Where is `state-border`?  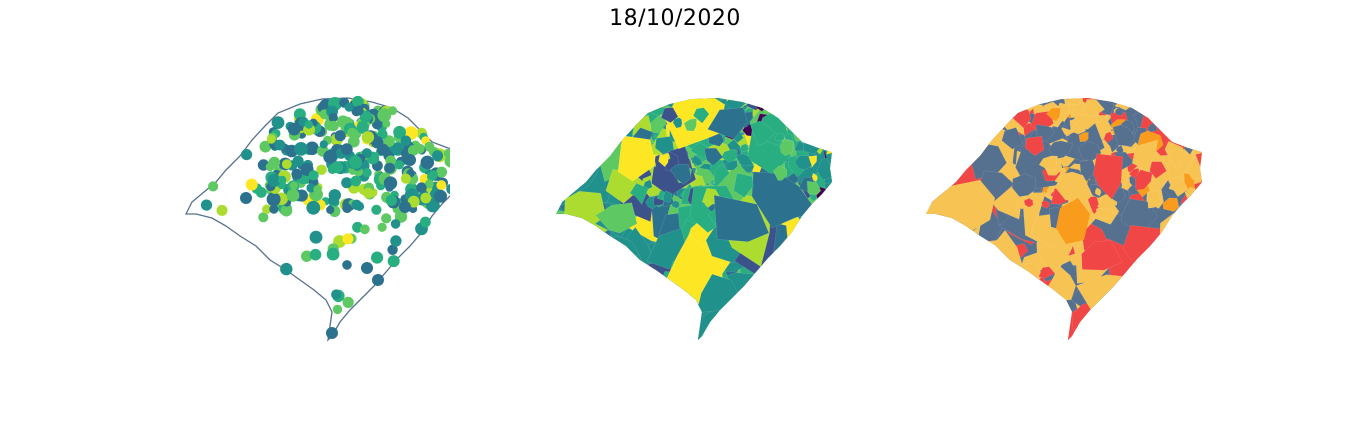
state-border is located at coordinates (317, 219).